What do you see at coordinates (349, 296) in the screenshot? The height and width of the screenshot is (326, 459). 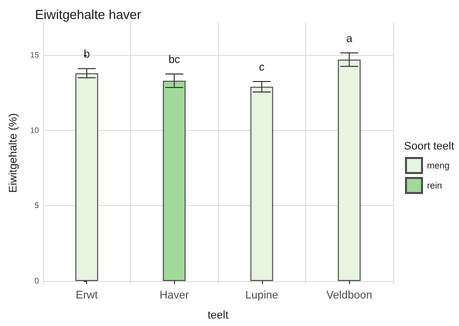 I see `x-tick-label: Veldboon` at bounding box center [349, 296].